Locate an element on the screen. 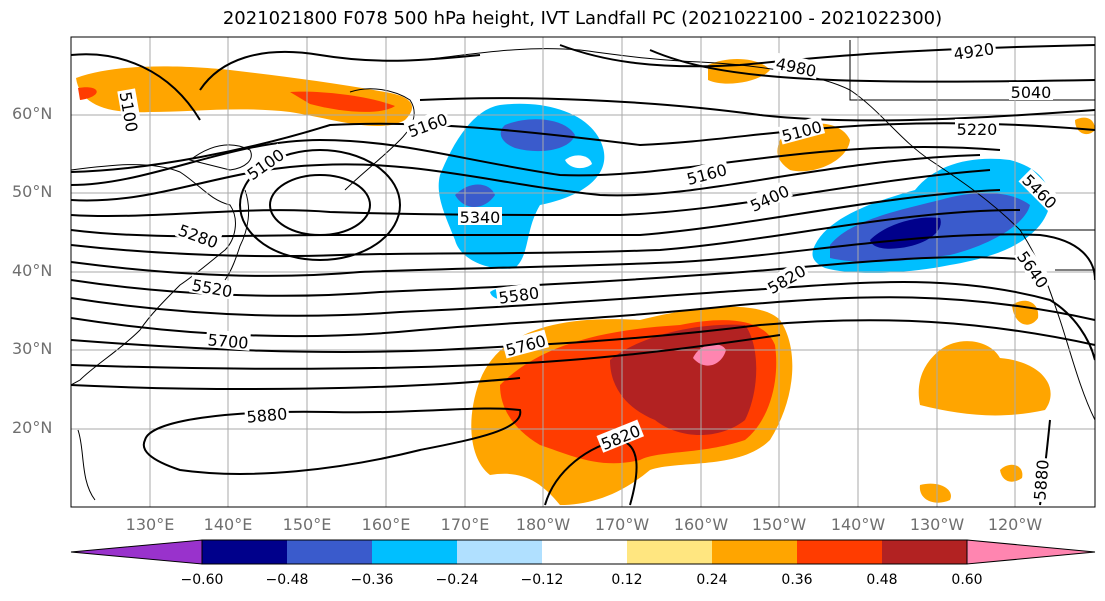 This screenshot has width=1105, height=601. lon-label: 130°E is located at coordinates (150, 524).